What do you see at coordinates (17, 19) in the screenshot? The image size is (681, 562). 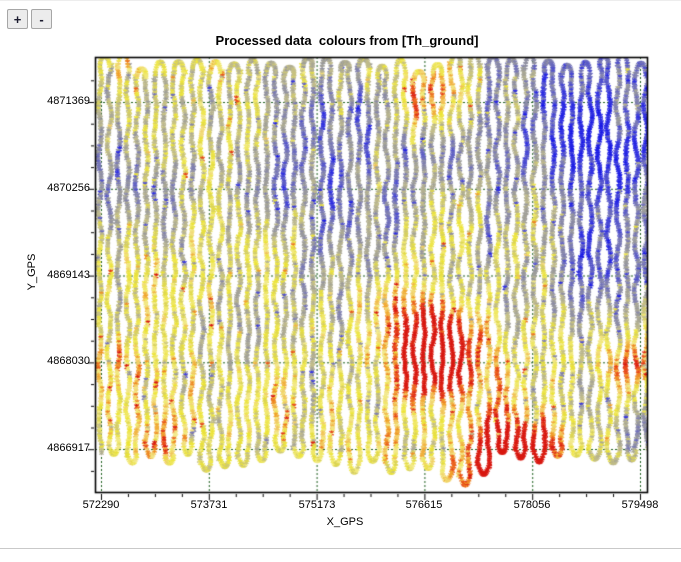 I see `zoom-in-button: +` at bounding box center [17, 19].